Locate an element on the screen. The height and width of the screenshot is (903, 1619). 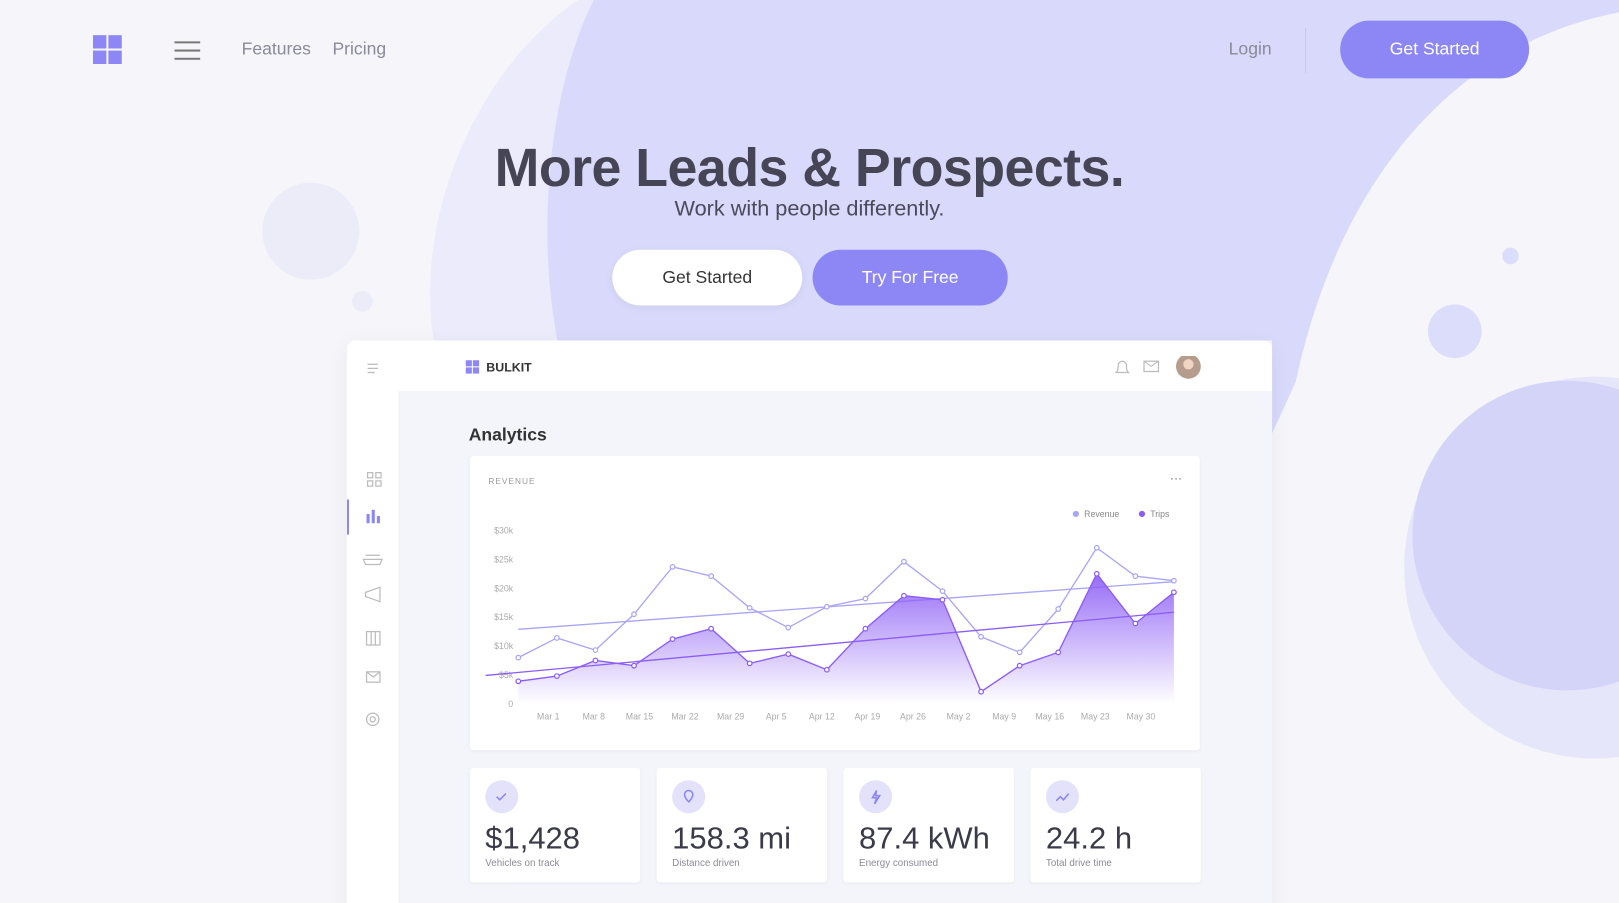
stat-card: 24.2 h Total drive time is located at coordinates (1115, 825).